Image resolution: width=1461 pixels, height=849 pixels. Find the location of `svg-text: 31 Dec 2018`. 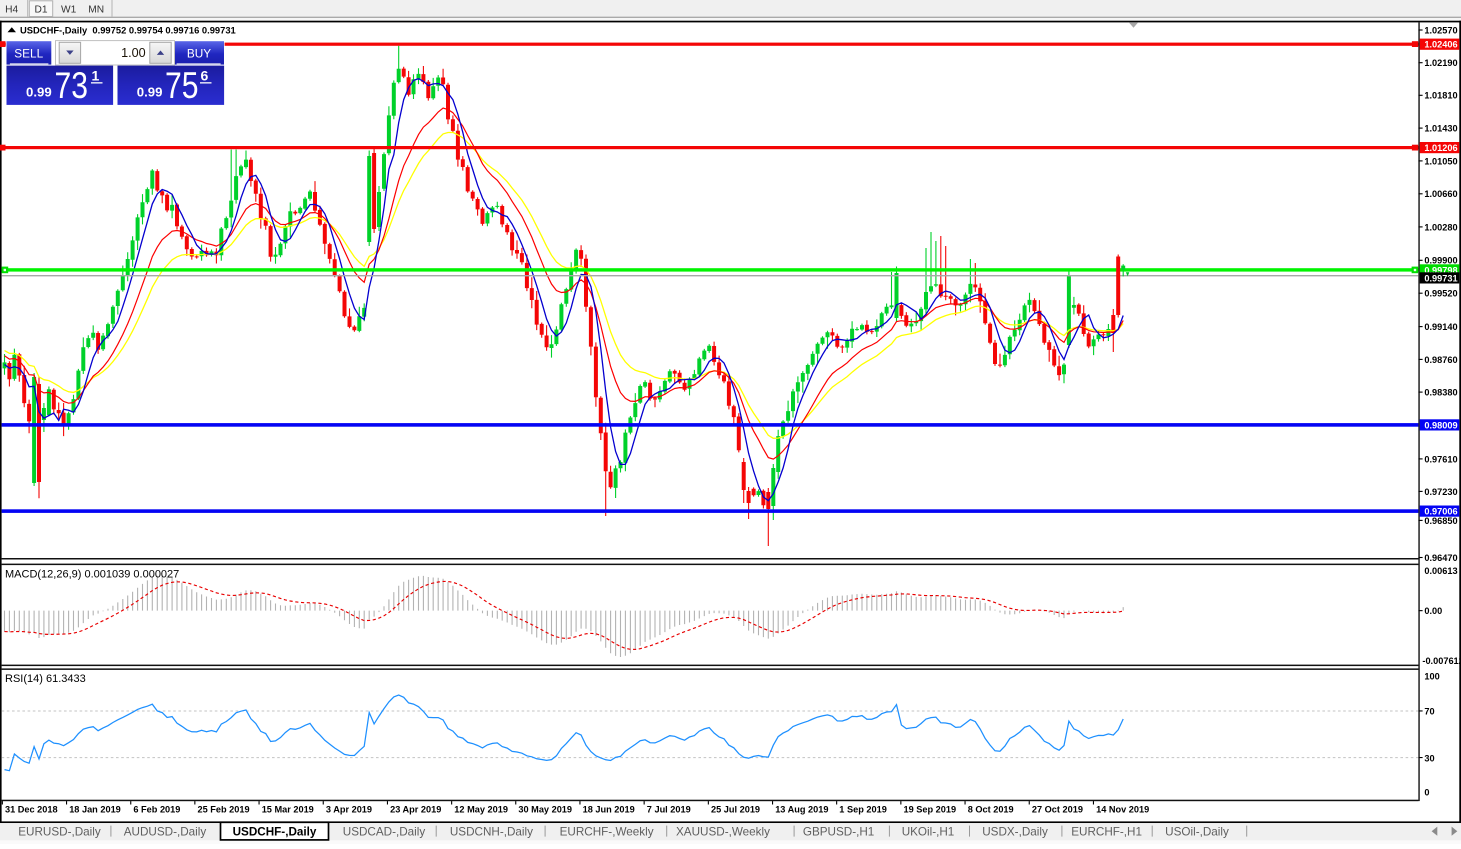

svg-text: 31 Dec 2018 is located at coordinates (31, 809).